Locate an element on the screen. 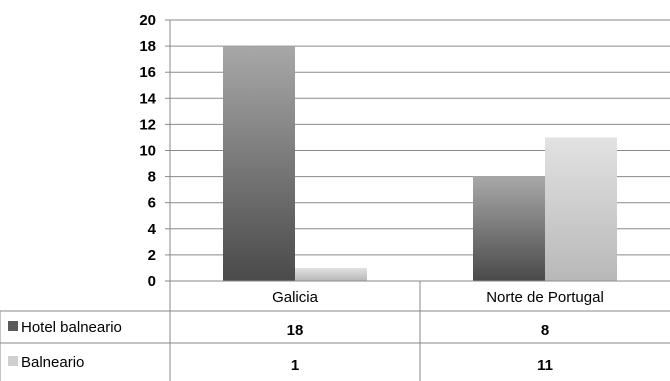 This screenshot has width=670, height=381. y-tick-label: 16 is located at coordinates (147, 72).